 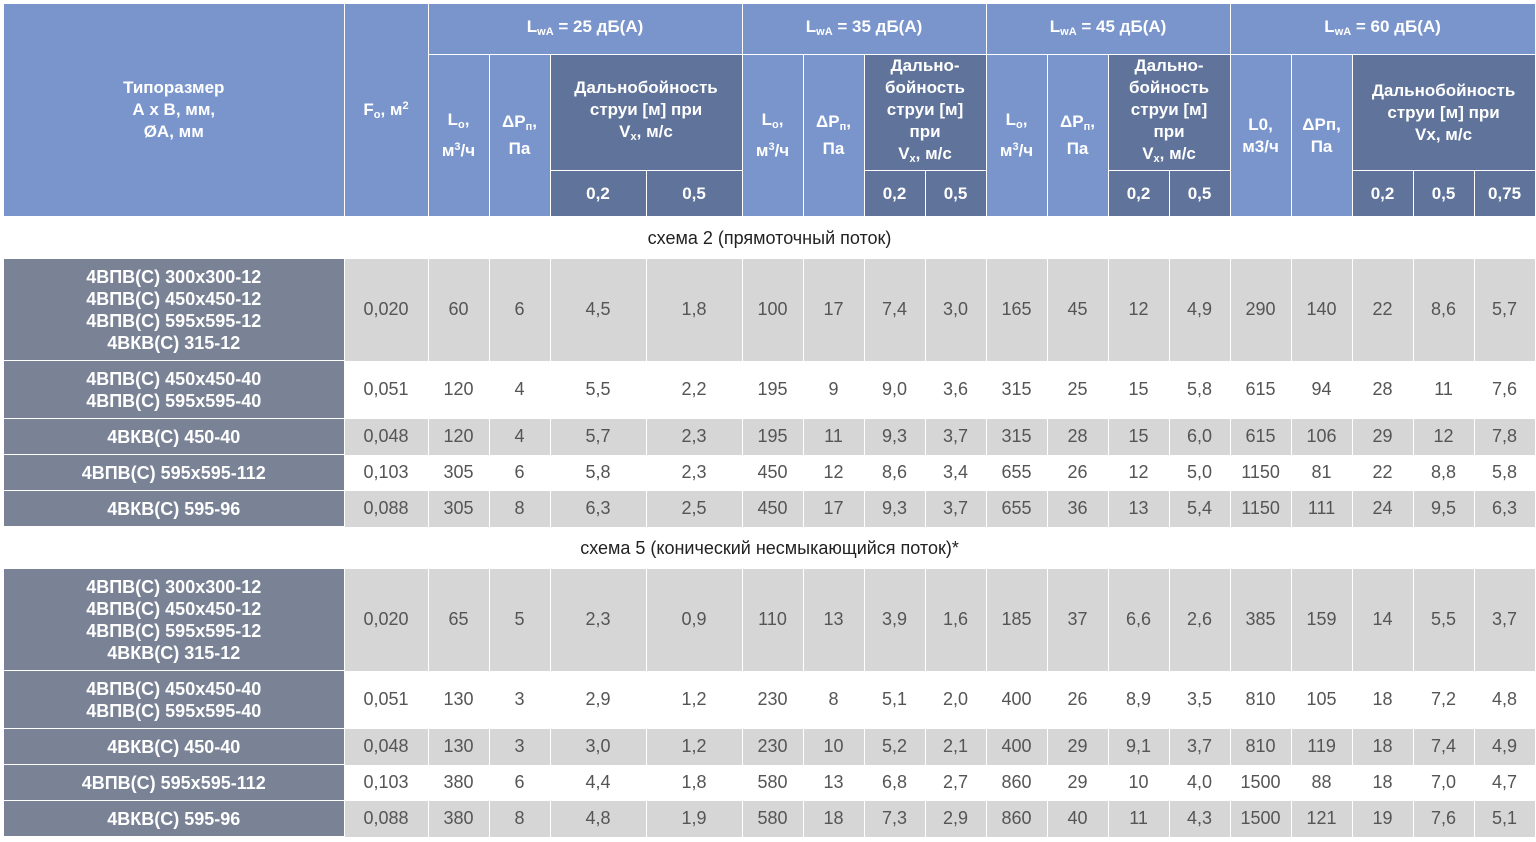 I want to click on value-cell: 1,6, so click(x=956, y=620).